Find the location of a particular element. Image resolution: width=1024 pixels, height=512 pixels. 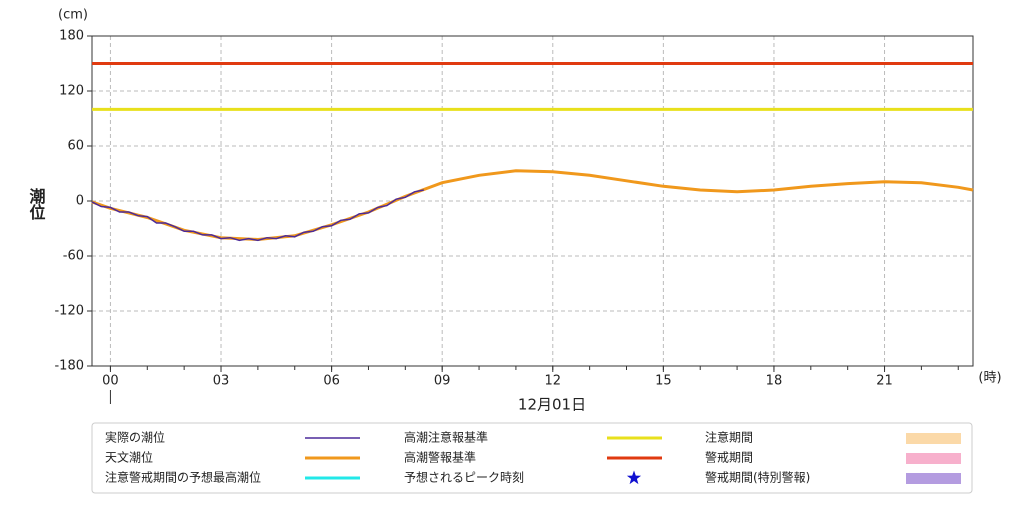

y-tick-label: -180 is located at coordinates (69, 366).